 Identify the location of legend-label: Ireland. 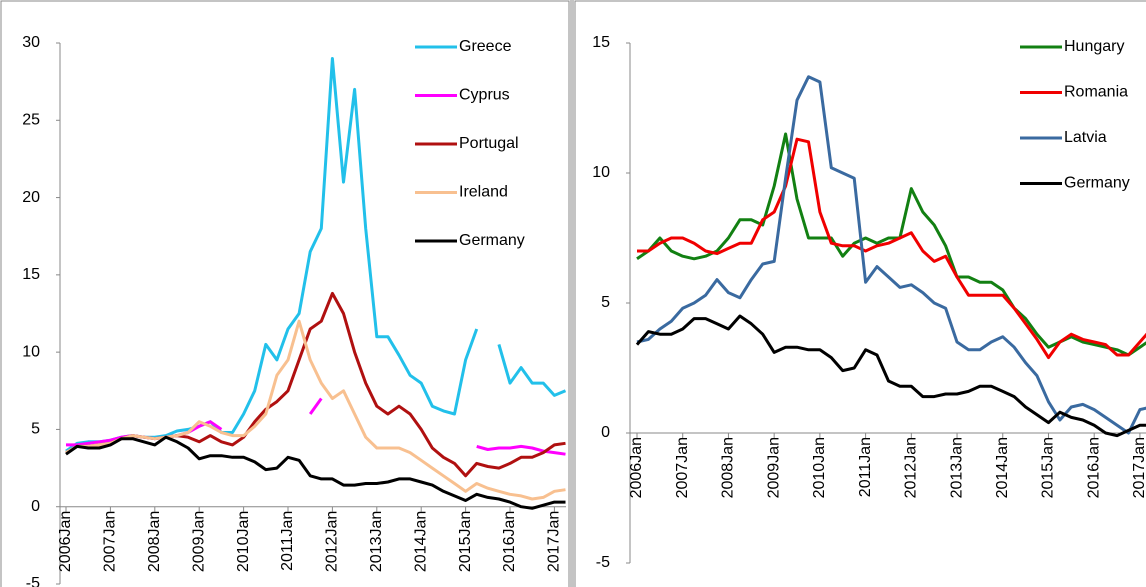
(483, 192).